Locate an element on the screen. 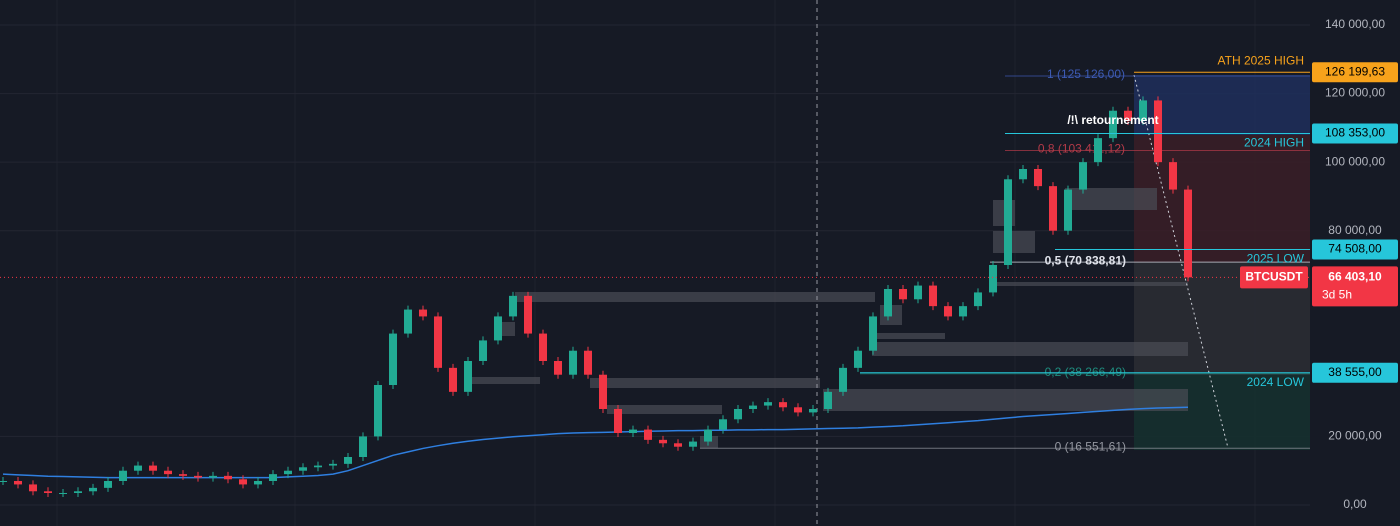 The width and height of the screenshot is (1400, 526). fib-label: 0,2 (38 266,49) is located at coordinates (1085, 372).